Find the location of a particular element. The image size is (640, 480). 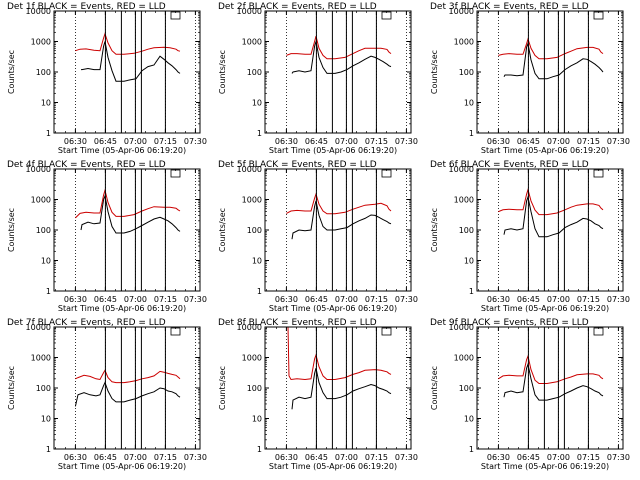

panel-title: Det 6f BLACK = Events, RED = LLD is located at coordinates (509, 165).